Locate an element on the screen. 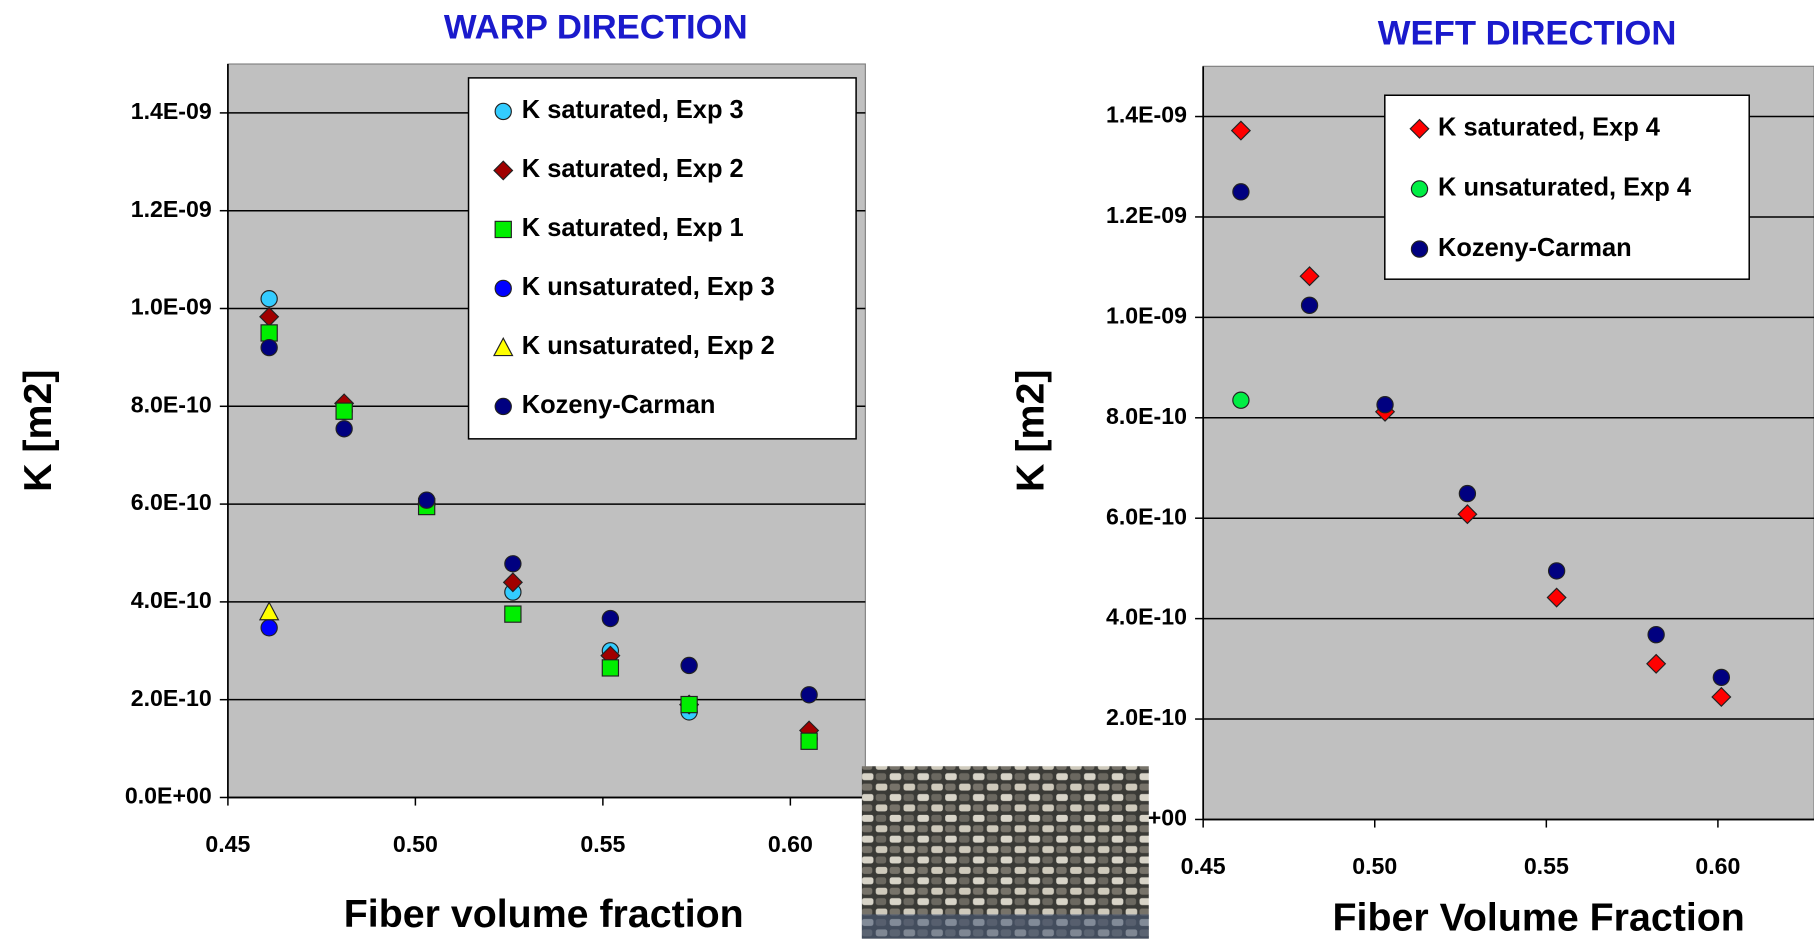  legend-label: K saturated, Exp 4 is located at coordinates (1549, 128).